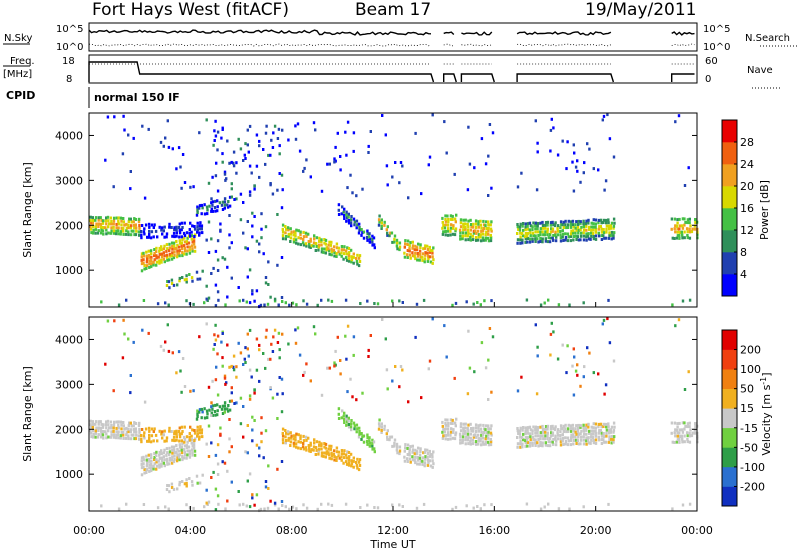 The image size is (800, 554). Describe the element at coordinates (716, 47) in the screenshot. I see `noise-tick-low-right: 10^0` at that location.